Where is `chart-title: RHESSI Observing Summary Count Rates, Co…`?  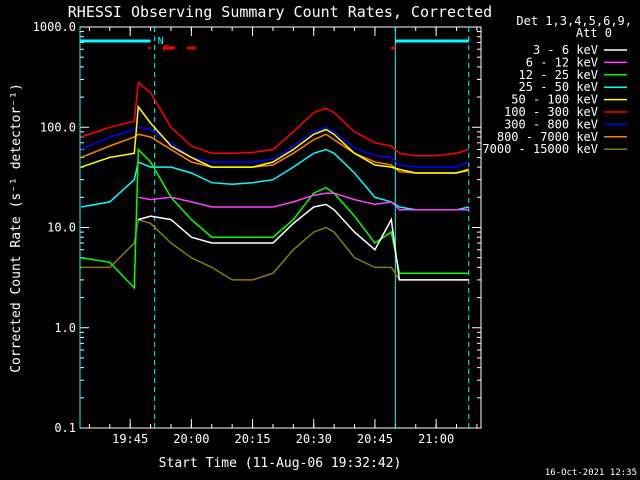 chart-title: RHESSI Observing Summary Count Rates, Co… is located at coordinates (280, 12).